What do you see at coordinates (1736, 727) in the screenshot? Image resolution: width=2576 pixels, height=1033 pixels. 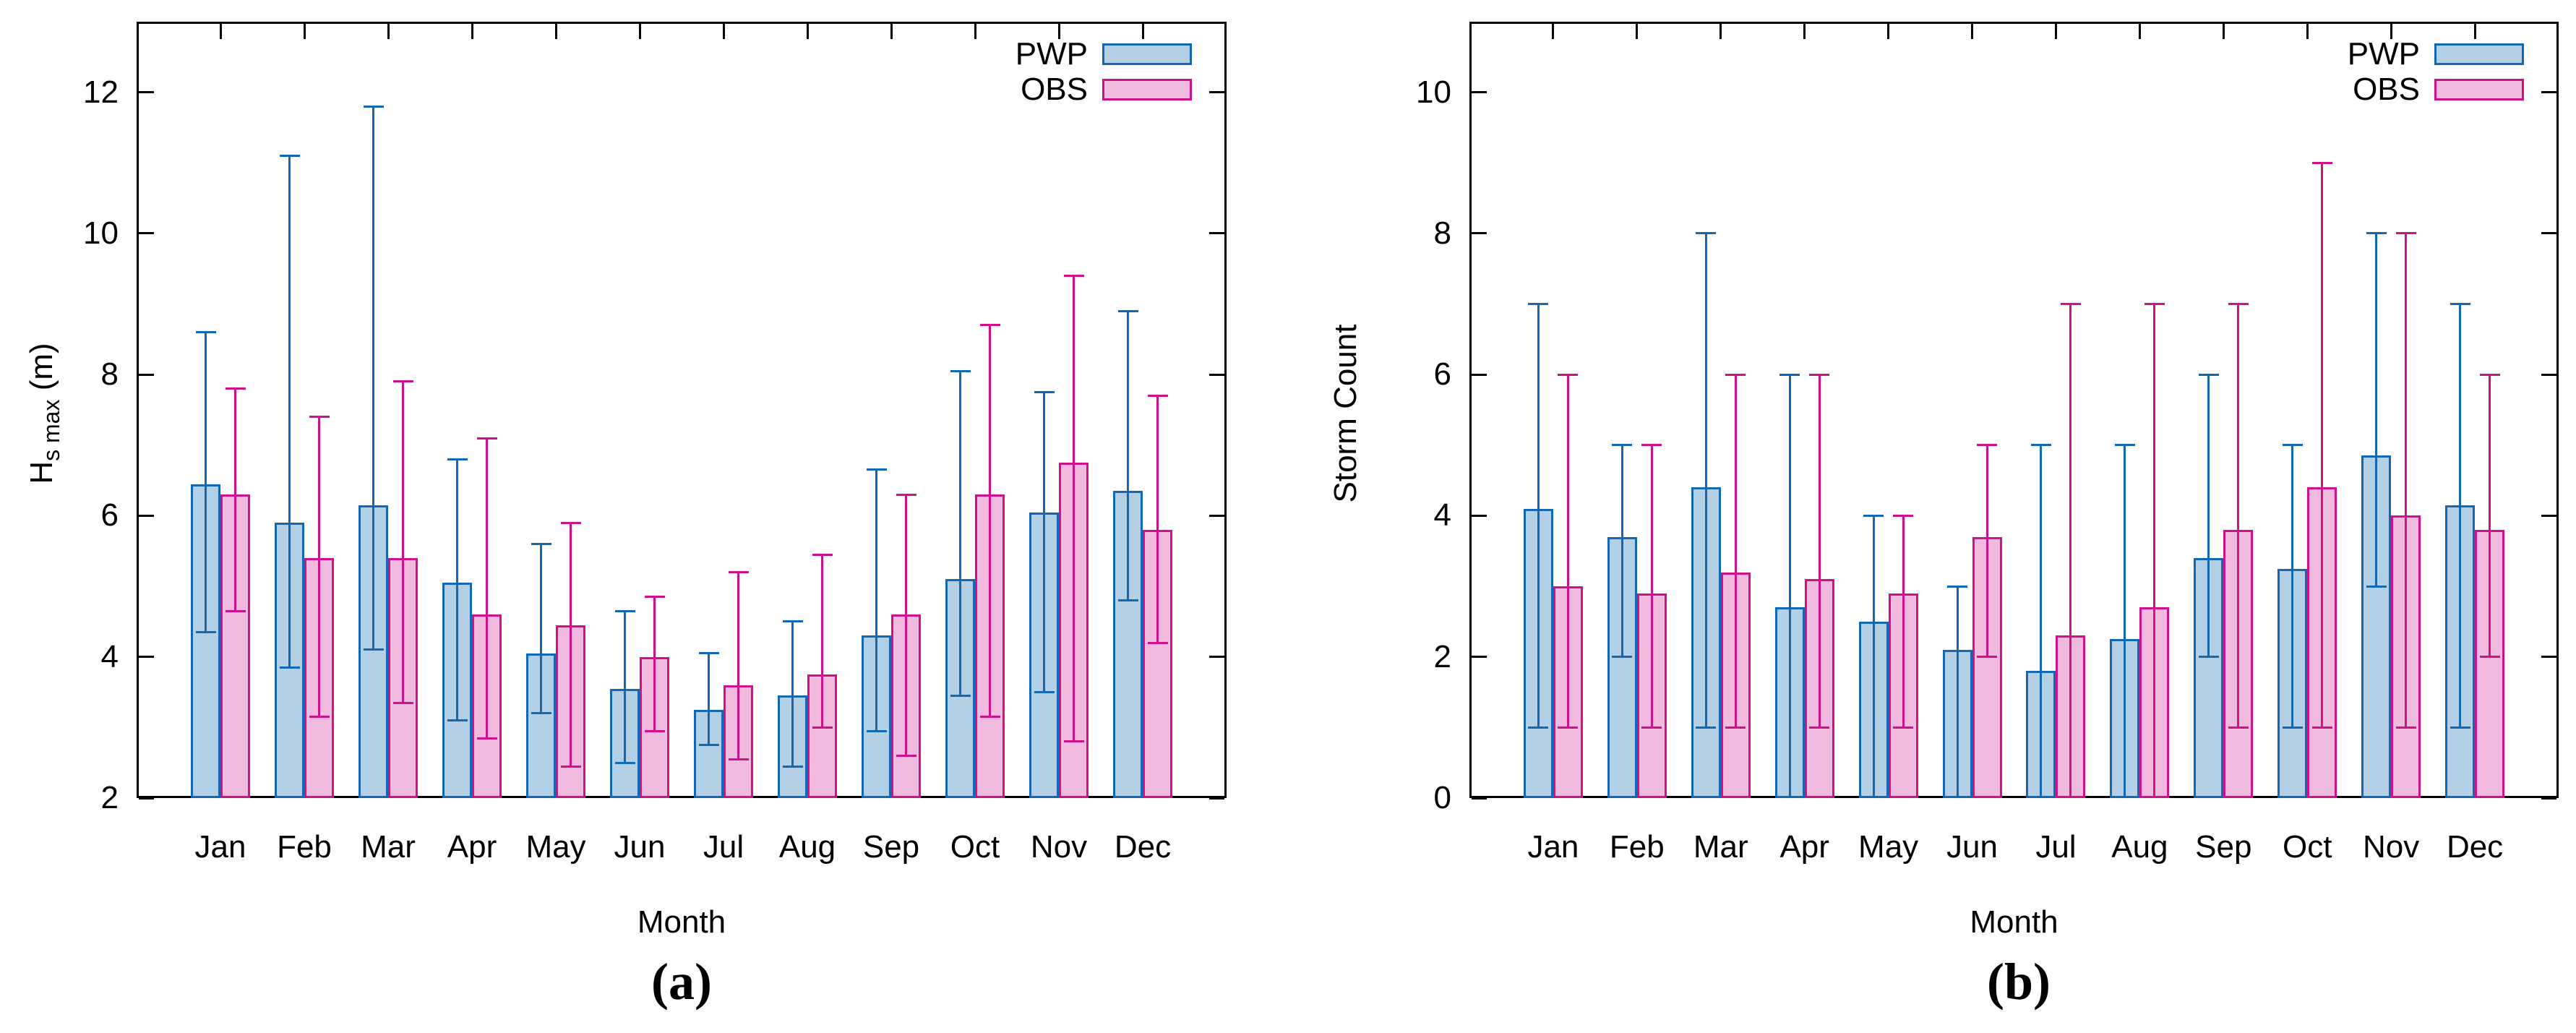 I see `error-cap-bottom-obs-mar` at bounding box center [1736, 727].